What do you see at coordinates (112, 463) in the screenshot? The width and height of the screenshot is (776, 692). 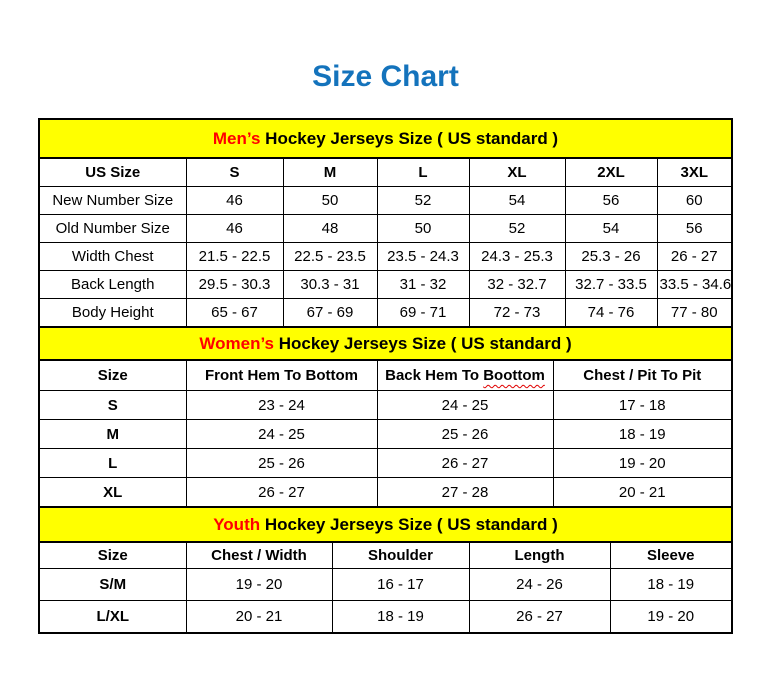 I see `row-label: L` at bounding box center [112, 463].